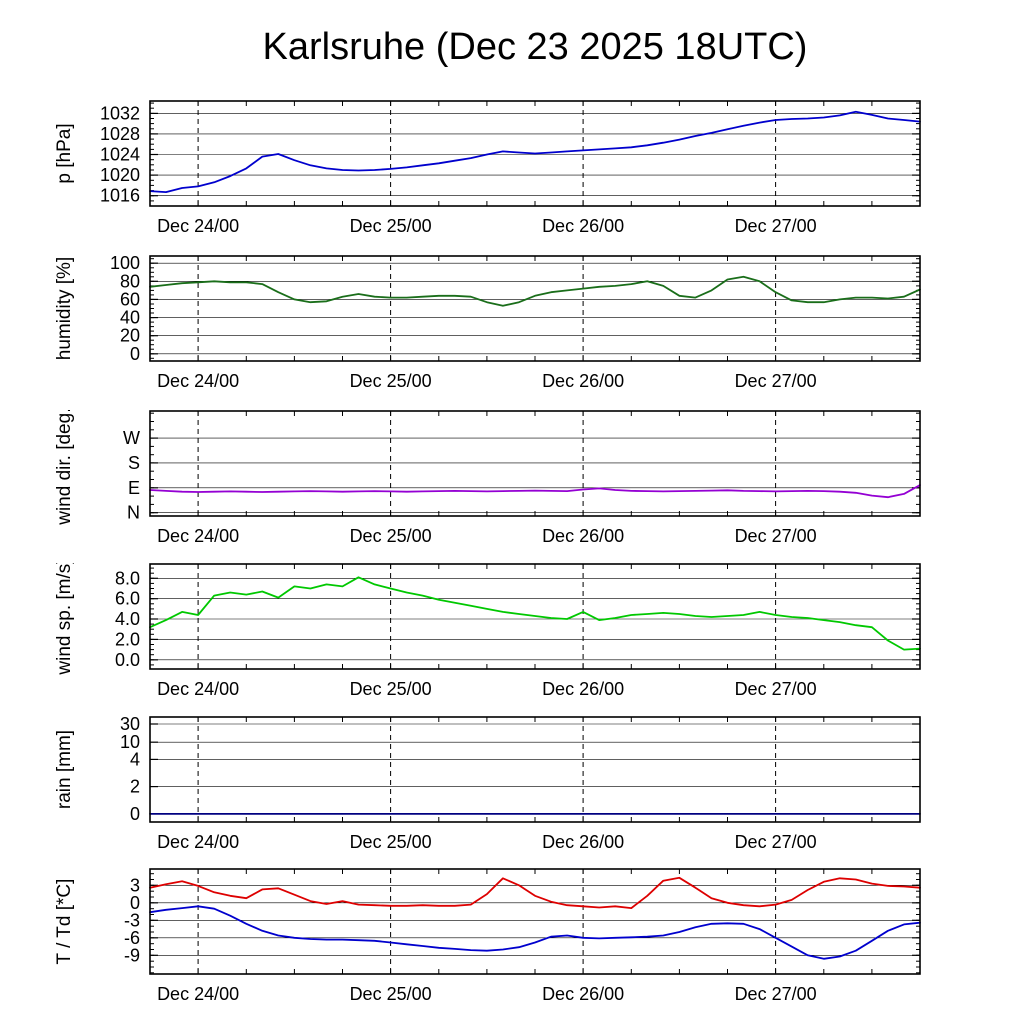  What do you see at coordinates (135, 787) in the screenshot?
I see `y-tick-label: 2` at bounding box center [135, 787].